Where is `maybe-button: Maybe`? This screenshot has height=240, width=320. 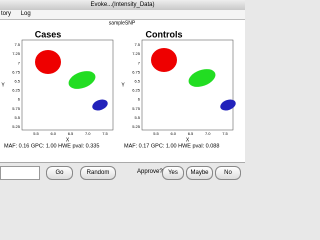
maybe-button: Maybe is located at coordinates (199, 173).